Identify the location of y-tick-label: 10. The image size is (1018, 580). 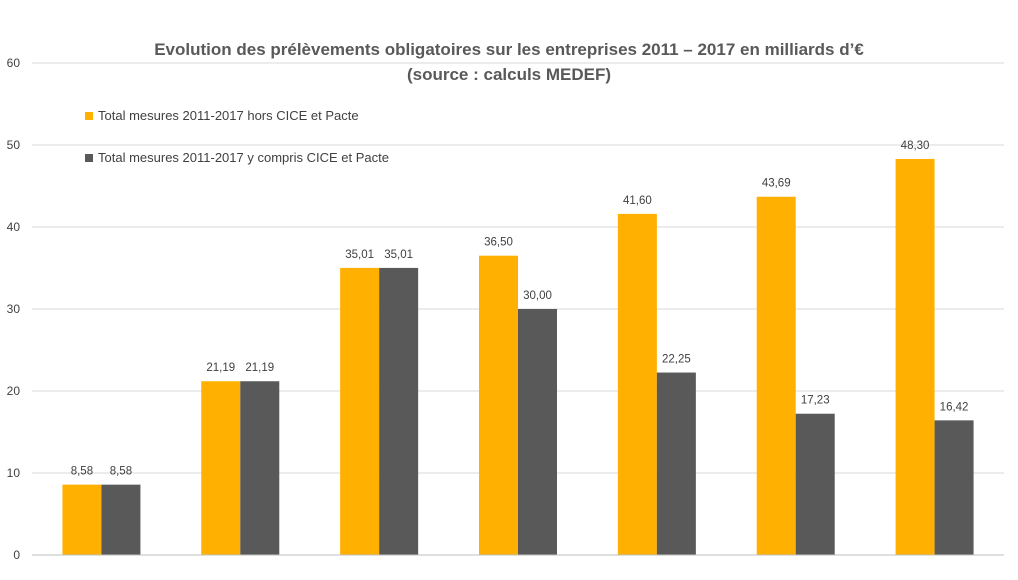
(14, 473).